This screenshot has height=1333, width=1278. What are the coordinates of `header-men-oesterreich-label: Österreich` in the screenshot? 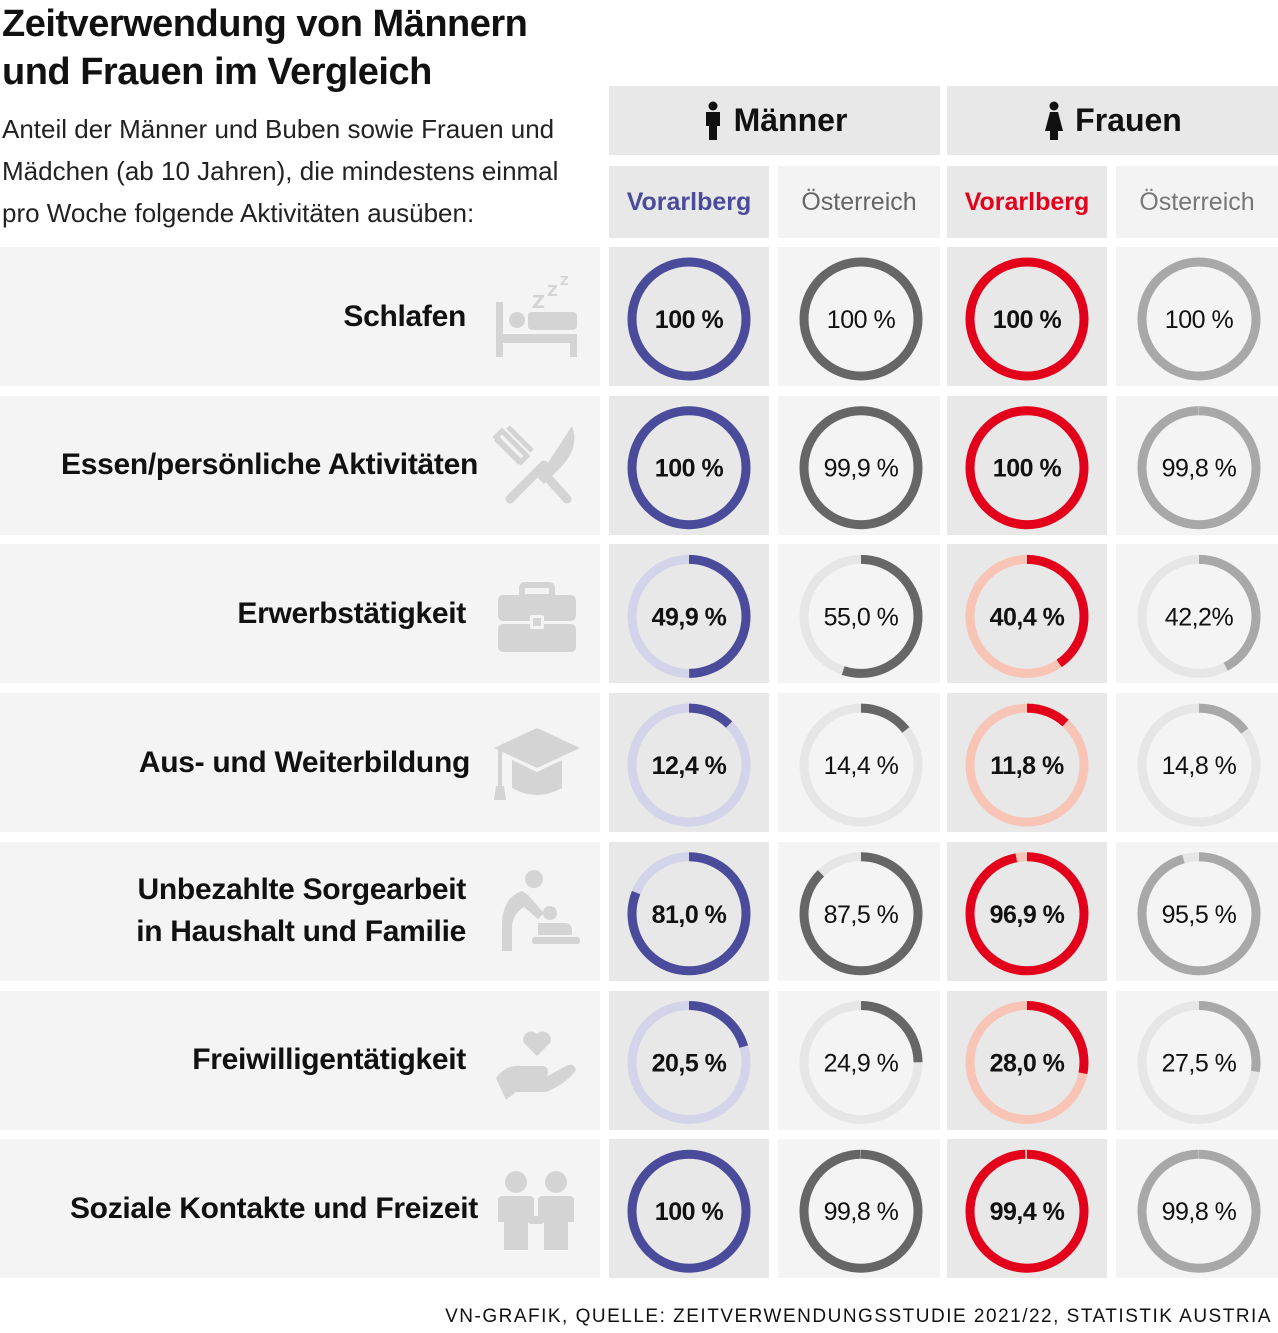 It's located at (859, 201).